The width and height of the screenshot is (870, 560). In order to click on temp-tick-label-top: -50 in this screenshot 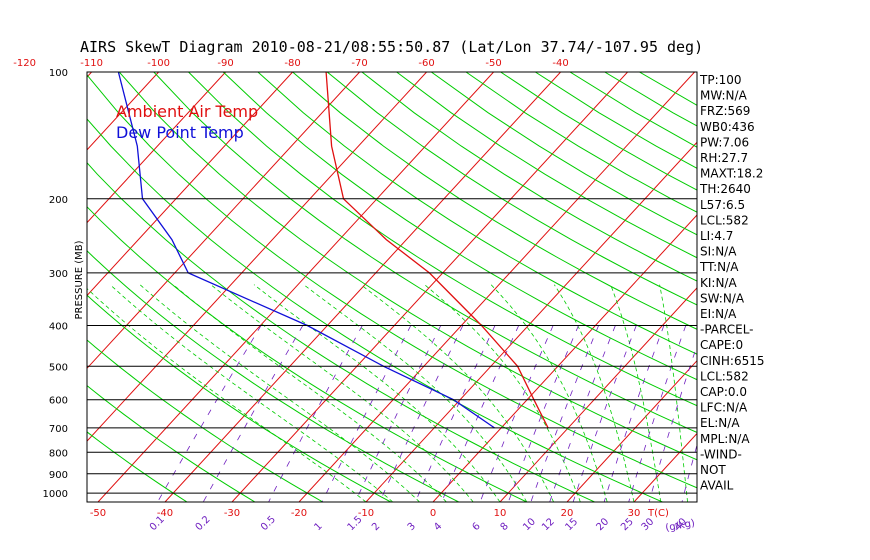, I will do `click(493, 63)`.